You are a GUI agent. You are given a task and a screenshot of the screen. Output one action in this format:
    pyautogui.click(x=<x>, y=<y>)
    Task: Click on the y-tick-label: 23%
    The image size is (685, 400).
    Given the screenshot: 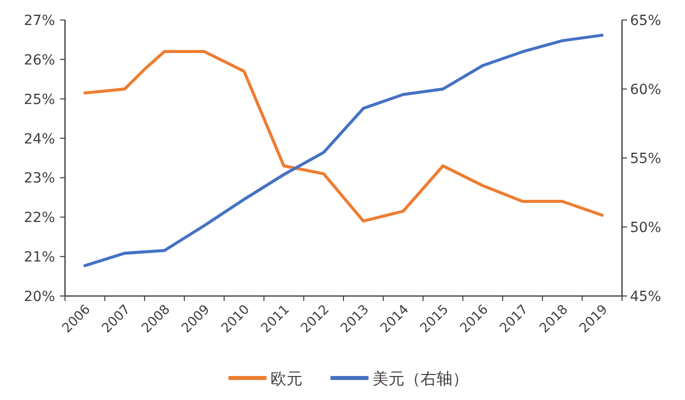 What is the action you would take?
    pyautogui.click(x=39, y=178)
    